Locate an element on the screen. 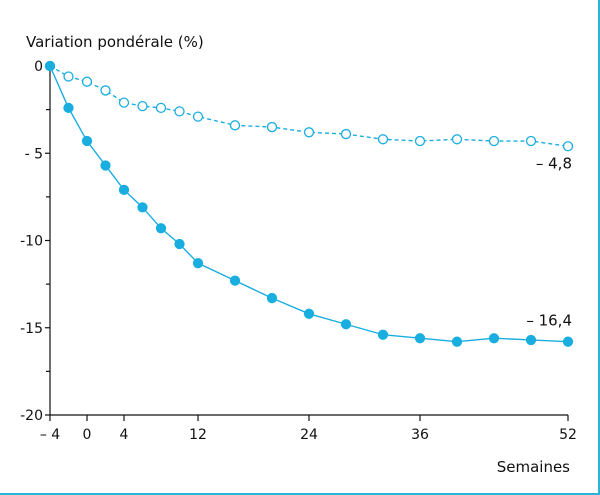 This screenshot has width=600, height=495. y-tick-label: -10 is located at coordinates (31, 242).